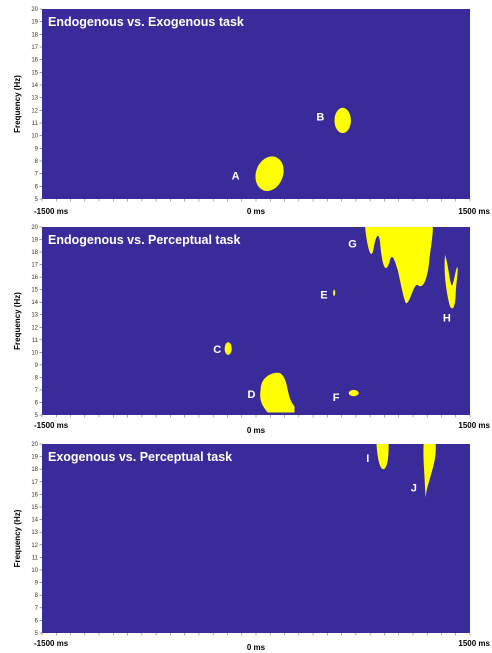  What do you see at coordinates (140, 457) in the screenshot?
I see `panel-title: Exogenous vs. Perceptual task` at bounding box center [140, 457].